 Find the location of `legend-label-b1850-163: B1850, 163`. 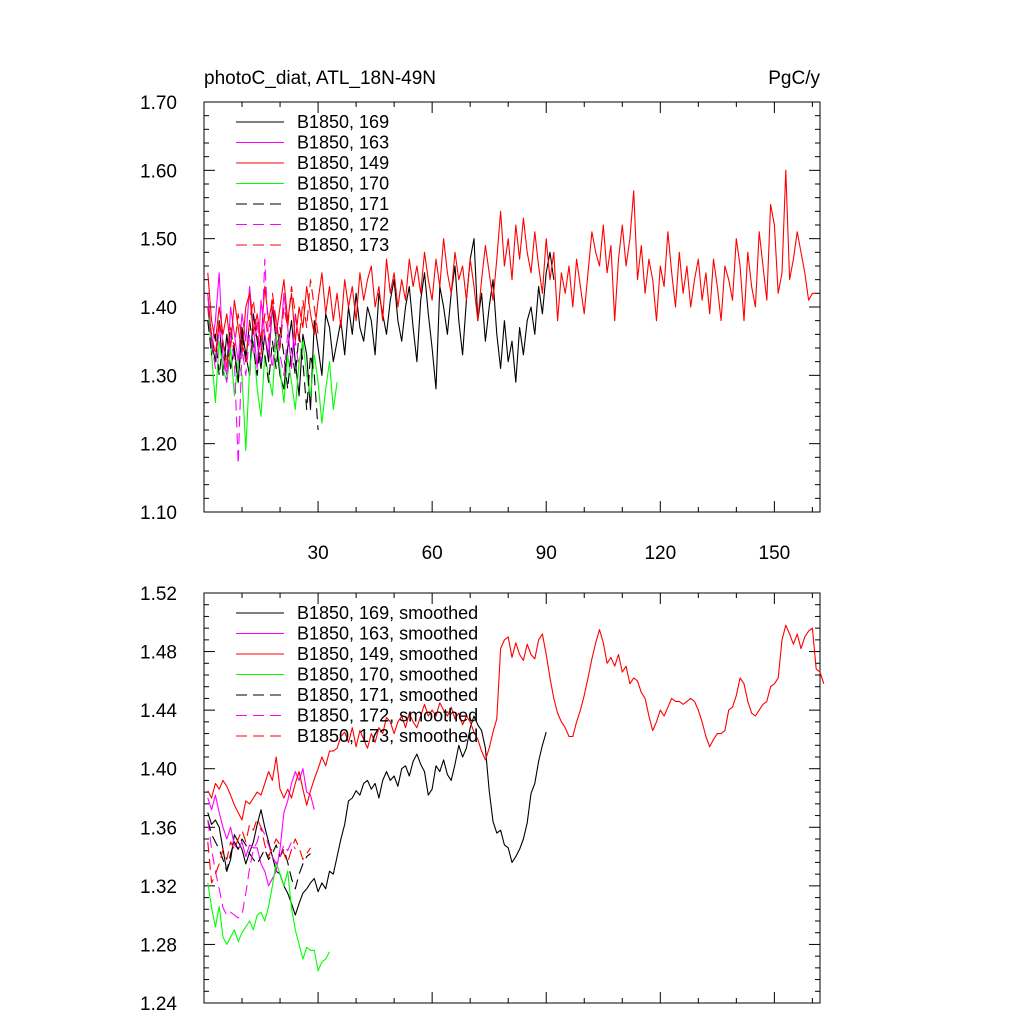

legend-label-b1850-163: B1850, 163 is located at coordinates (343, 143).